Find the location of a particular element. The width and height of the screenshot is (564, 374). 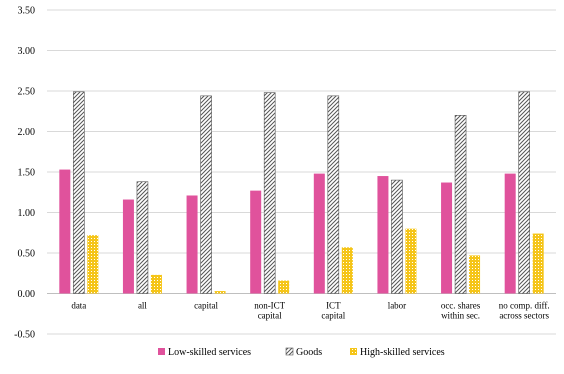

x-category-label: non-ICT is located at coordinates (269, 306).